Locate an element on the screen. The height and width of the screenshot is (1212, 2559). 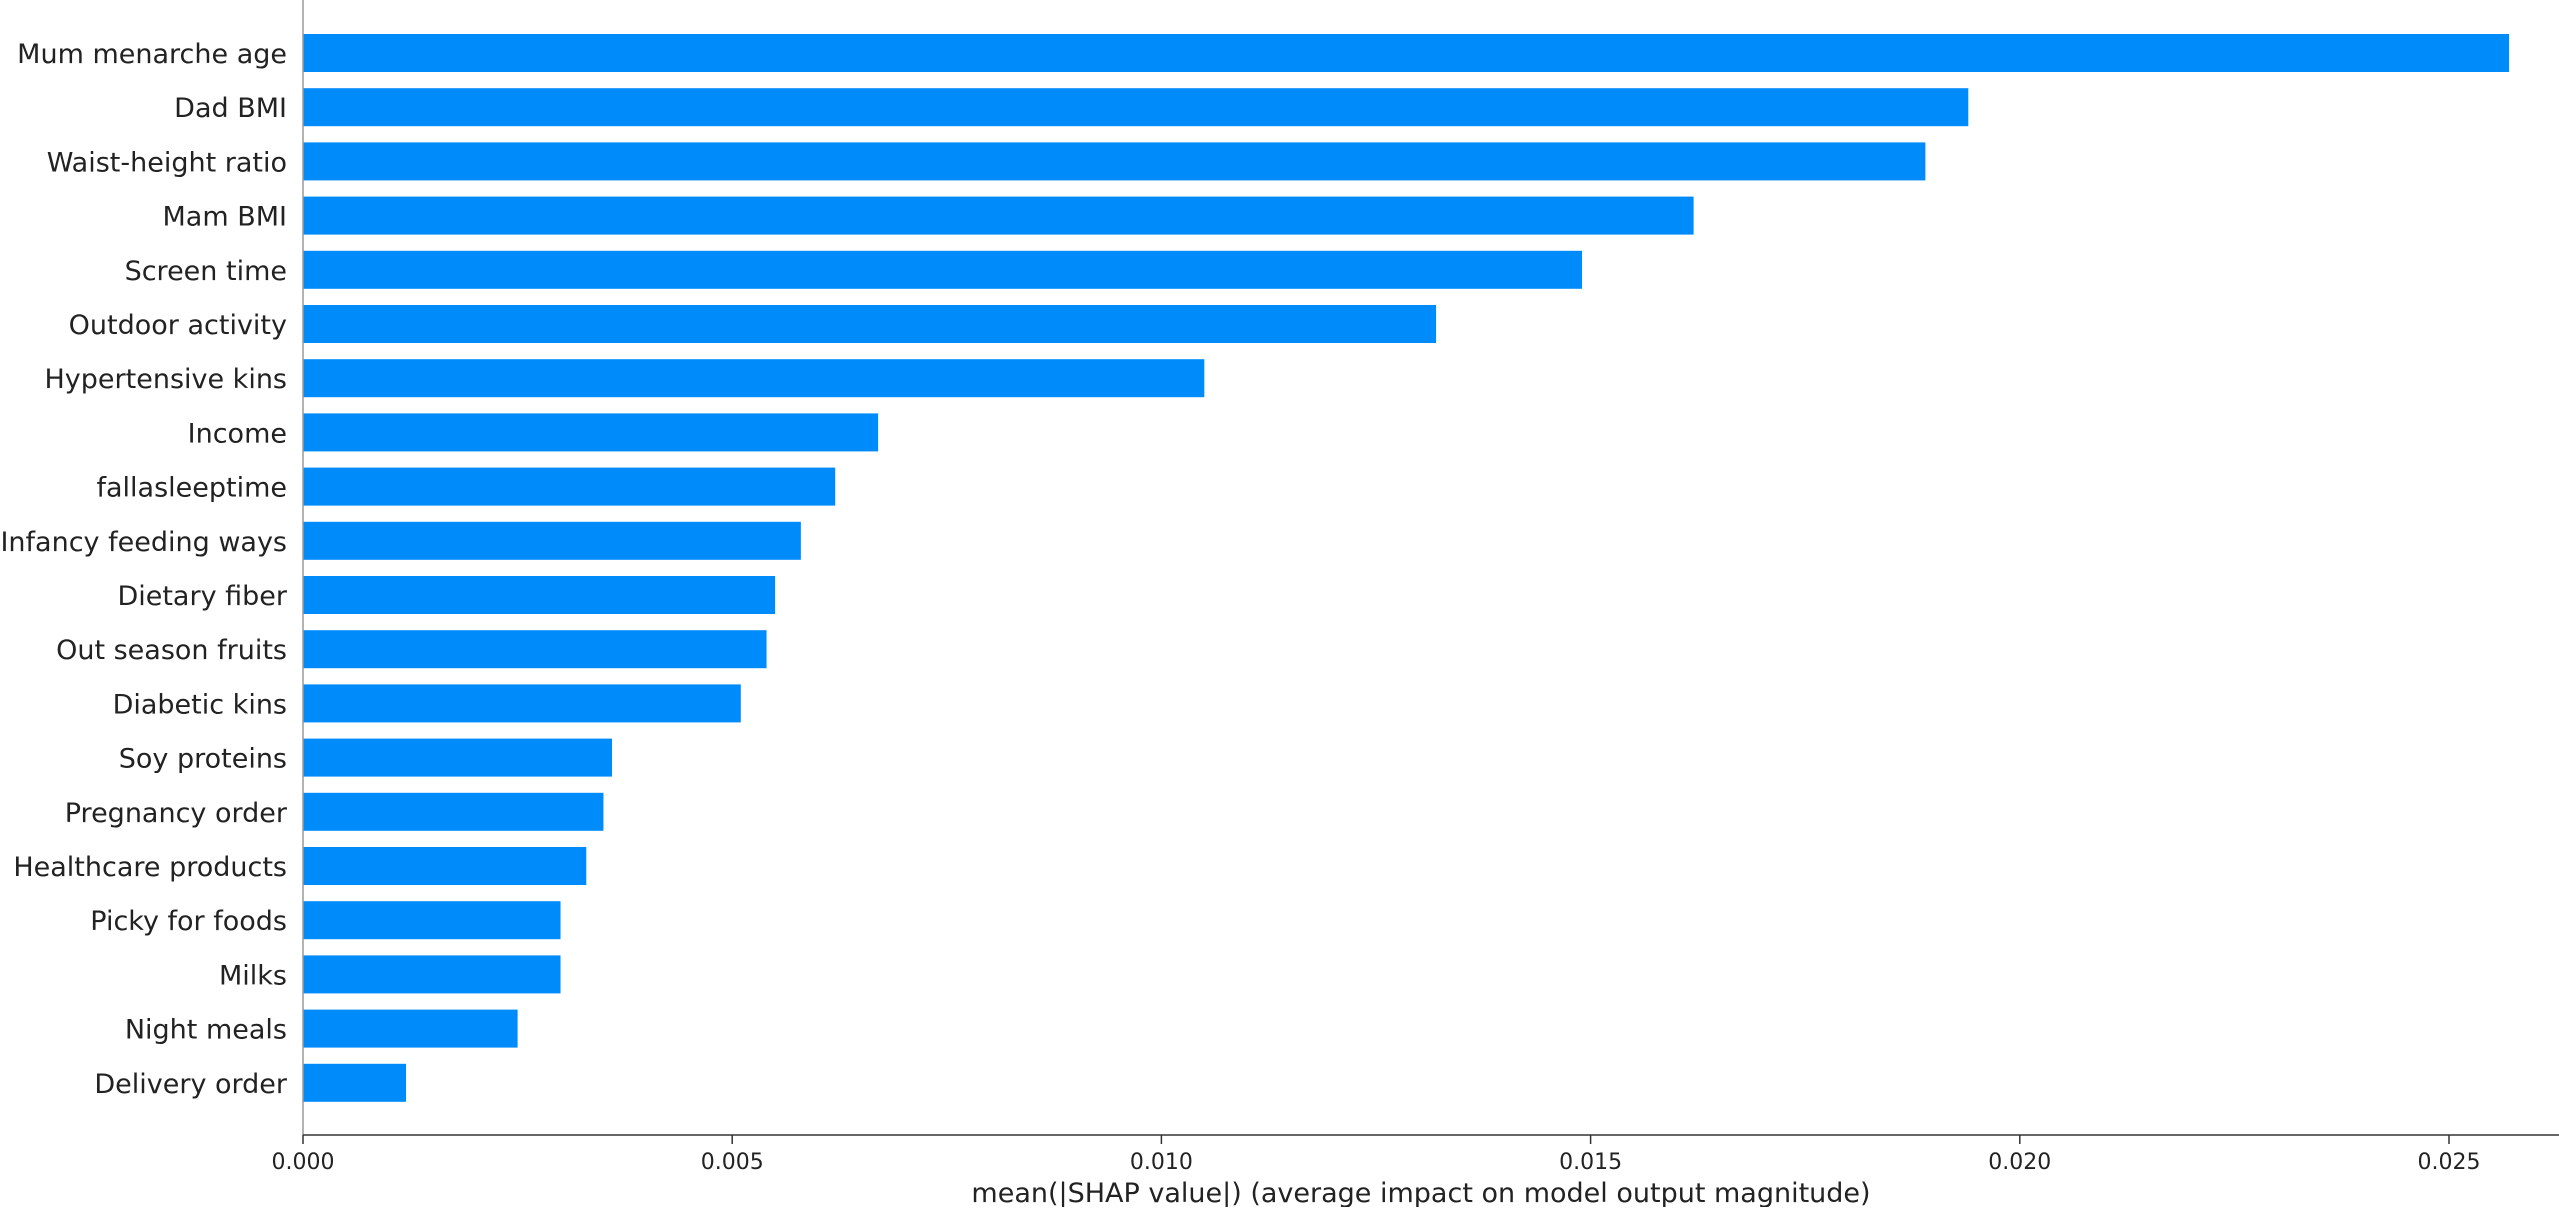
category-label: Picky for foods is located at coordinates (188, 921).